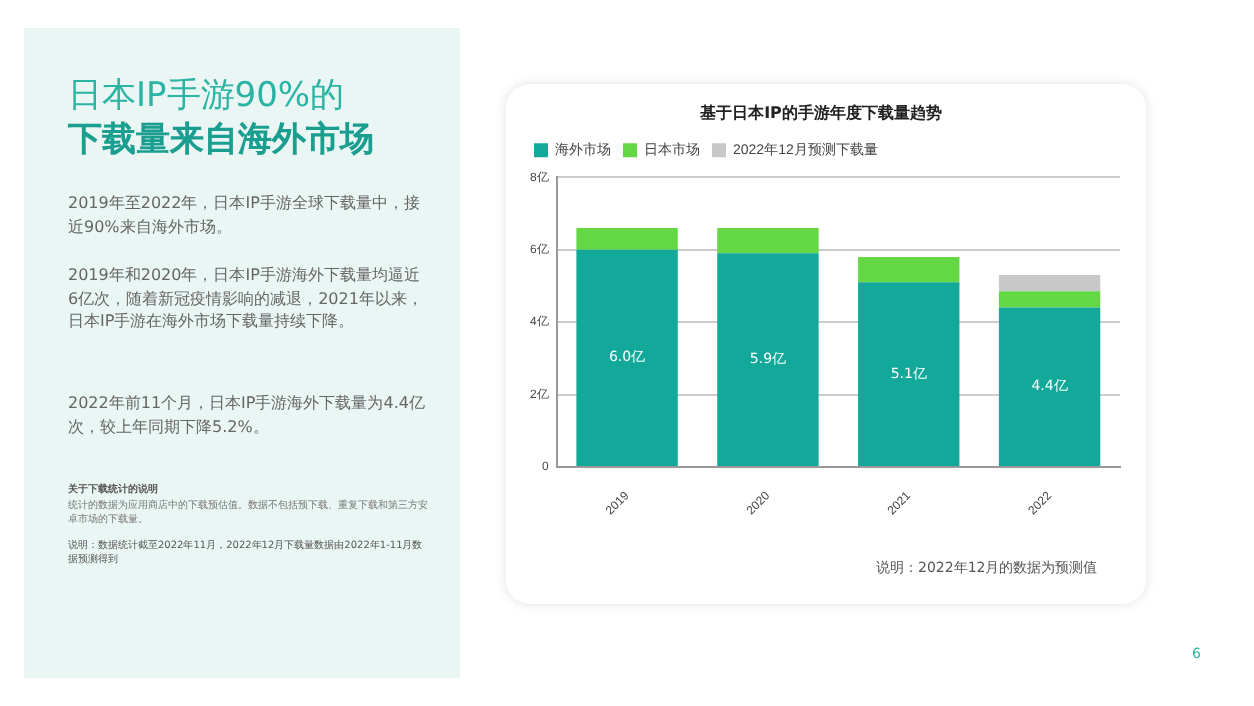 The width and height of the screenshot is (1254, 706). Describe the element at coordinates (246, 299) in the screenshot. I see `text: 2019年和2020年，日本IP手游海外下载量均逼近6亿次，随着新冠疫情影响的减退，2021年以来，日本IP手游在海外市场下载量持续下降。` at that location.